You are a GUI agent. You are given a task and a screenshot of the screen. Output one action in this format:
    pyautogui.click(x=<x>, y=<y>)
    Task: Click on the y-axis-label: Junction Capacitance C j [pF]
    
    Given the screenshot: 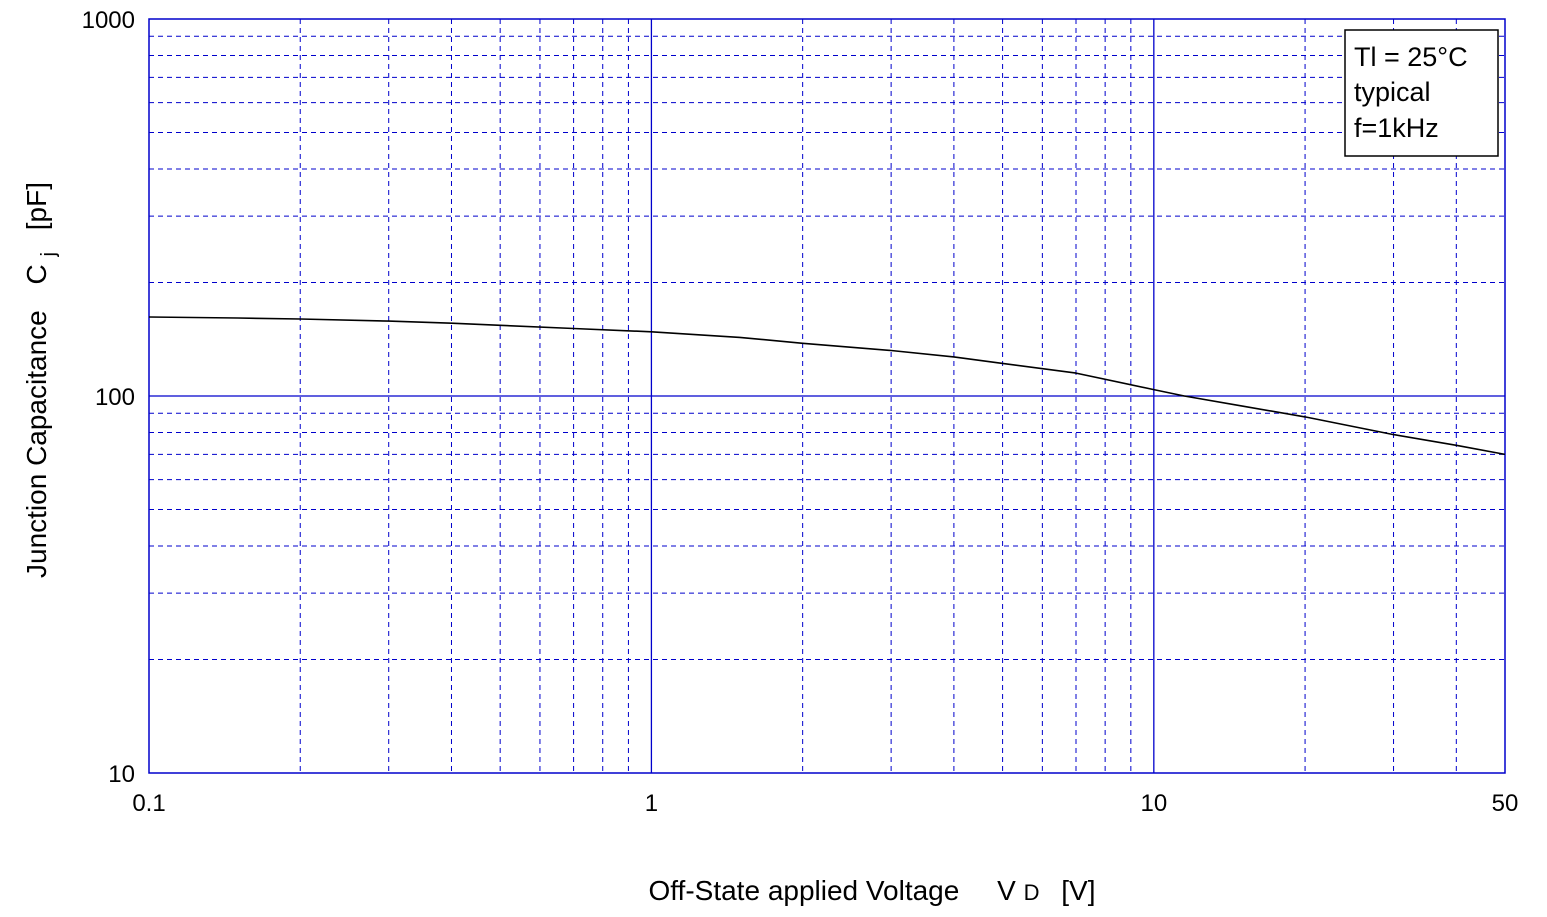 What is the action you would take?
    pyautogui.click(x=41, y=380)
    